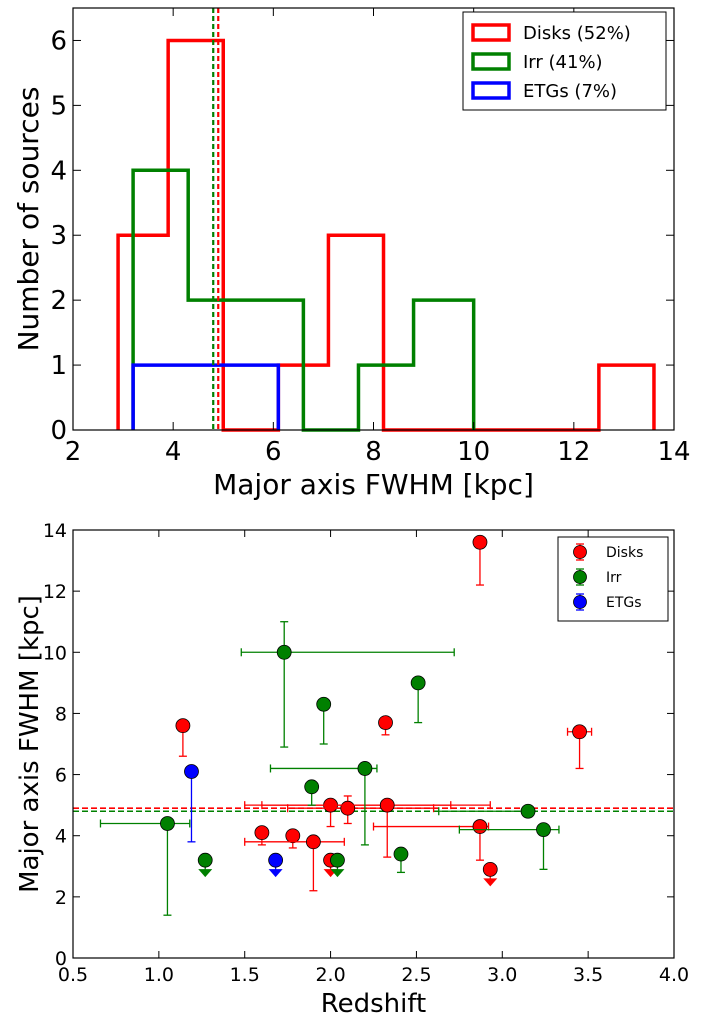 This screenshot has height=1023, width=724. I want to click on legend-marker-disks, so click(580, 552).